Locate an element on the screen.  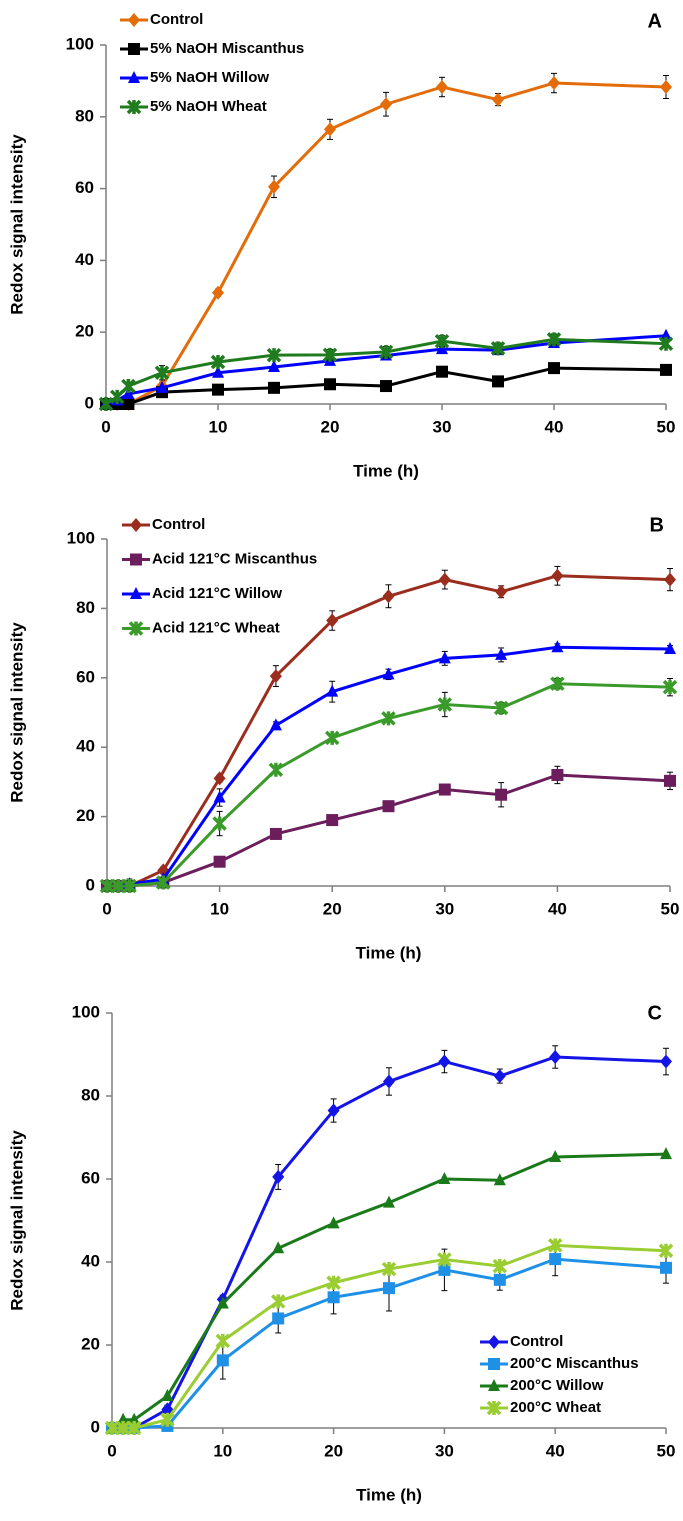
legend-label: 200°C Wheat is located at coordinates (555, 1407).